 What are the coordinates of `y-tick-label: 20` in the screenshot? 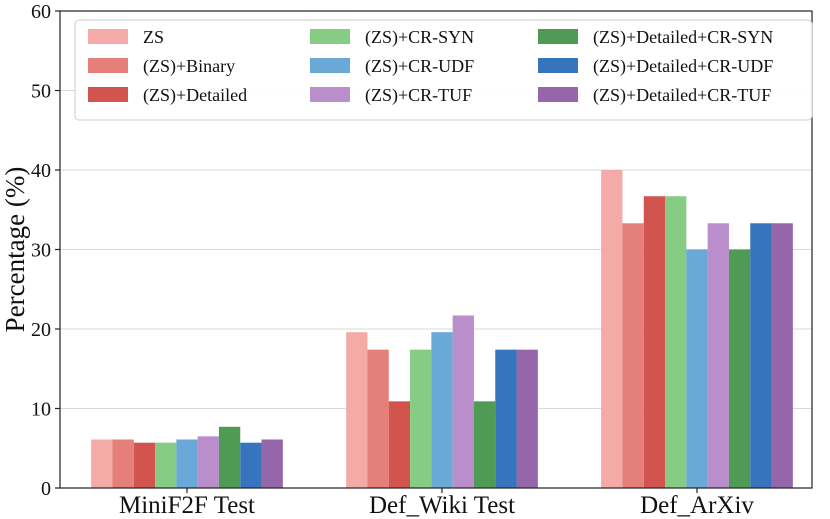 It's located at (41, 330).